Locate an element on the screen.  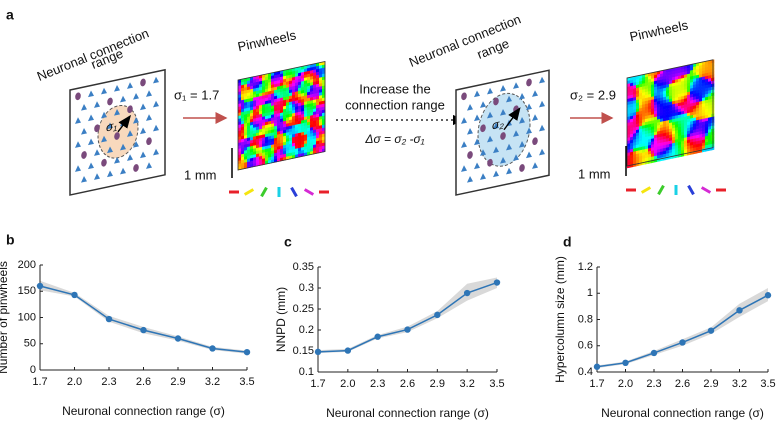
ellipse-sigma: σ₁ is located at coordinates (111, 126).